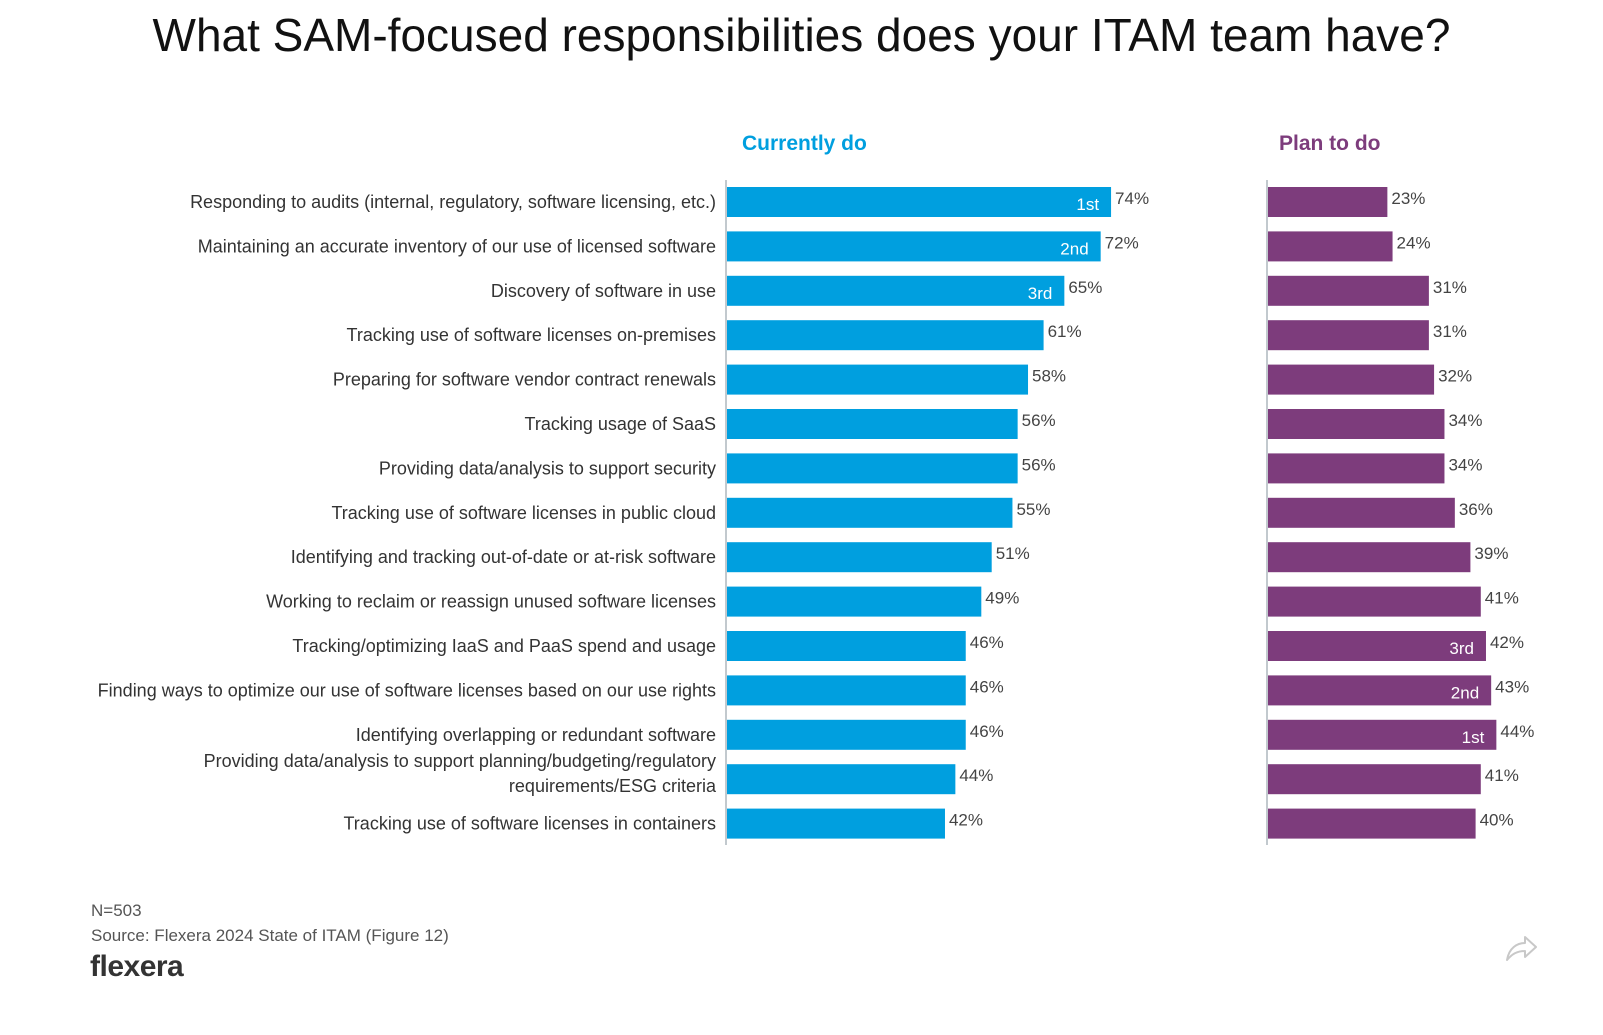 This screenshot has width=1603, height=1035. What do you see at coordinates (1087, 204) in the screenshot?
I see `rank-label-currently-do: 1st` at bounding box center [1087, 204].